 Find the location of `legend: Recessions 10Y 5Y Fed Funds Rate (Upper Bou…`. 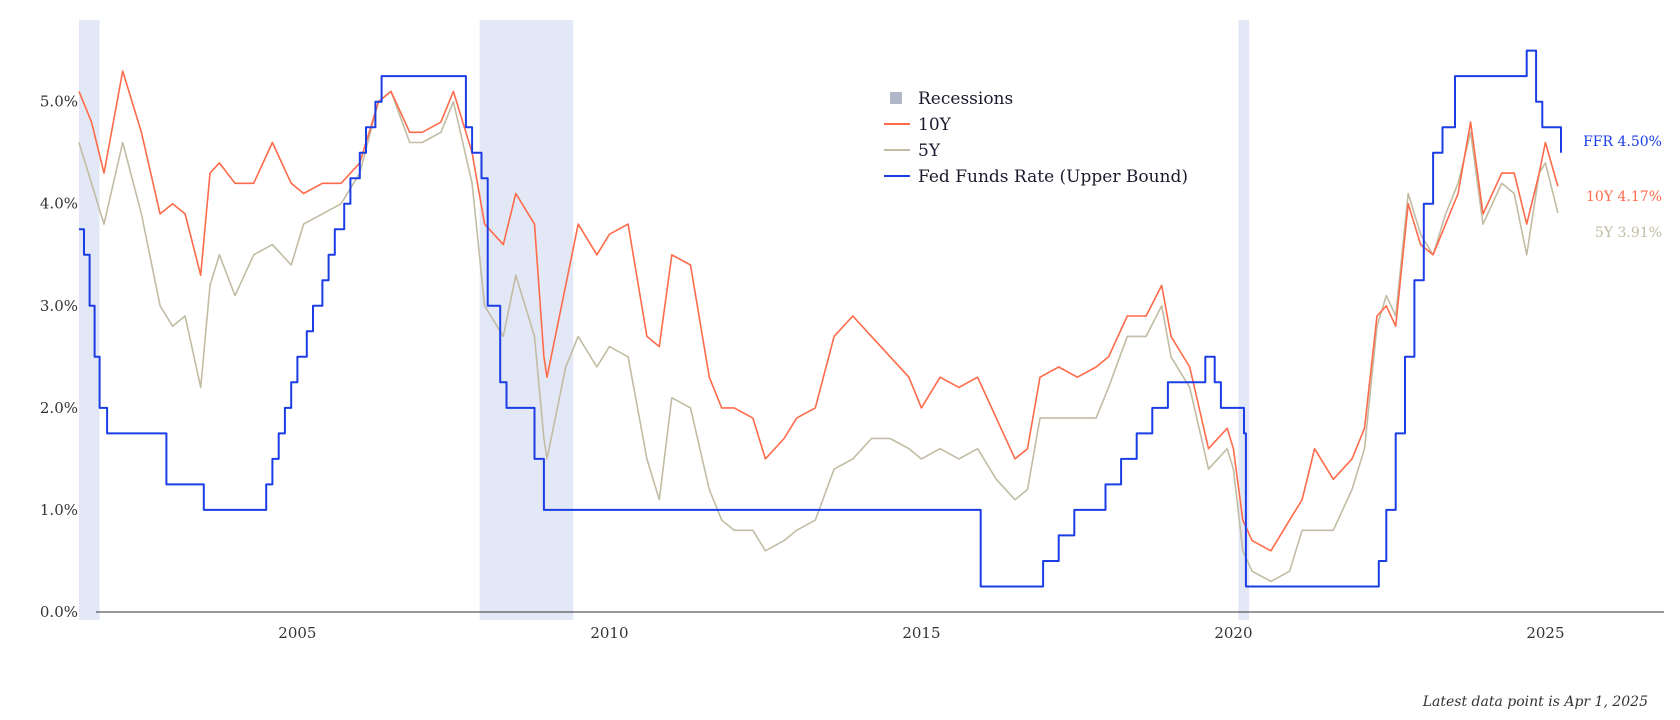

legend: Recessions 10Y 5Y Fed Funds Rate (Upper Bou… is located at coordinates (1036, 138).